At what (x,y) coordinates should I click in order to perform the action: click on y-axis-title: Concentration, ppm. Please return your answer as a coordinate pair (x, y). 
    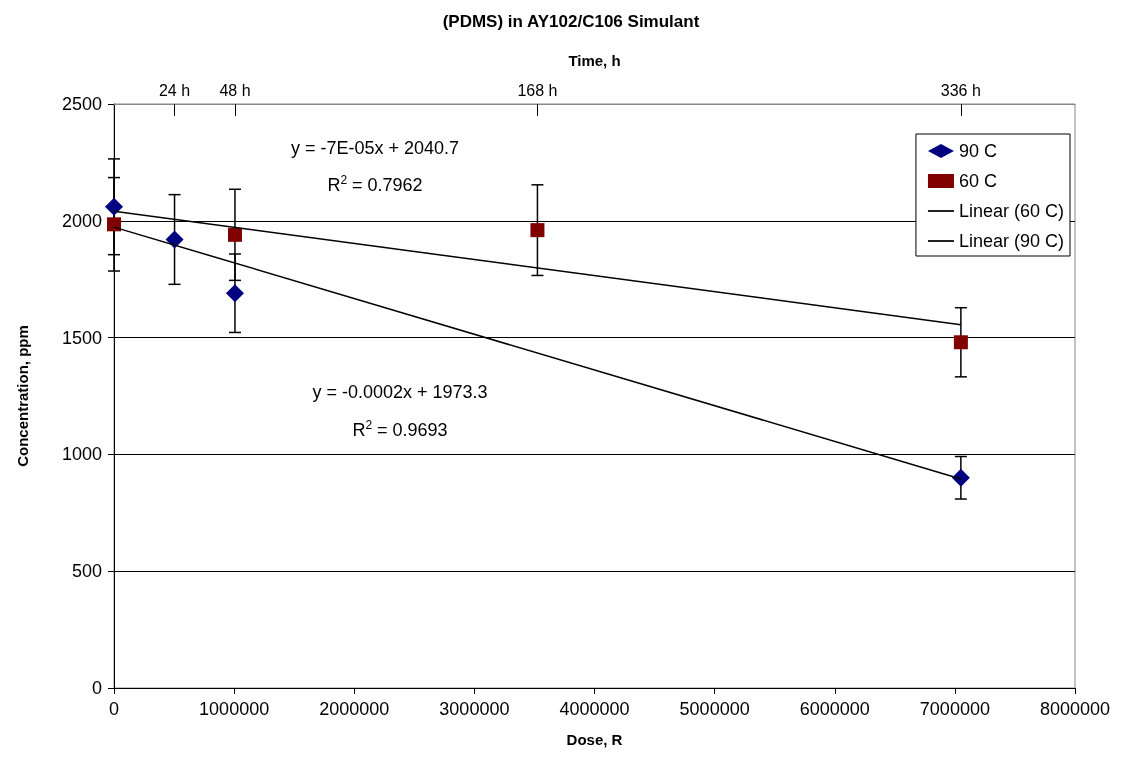
    Looking at the image, I should click on (22, 396).